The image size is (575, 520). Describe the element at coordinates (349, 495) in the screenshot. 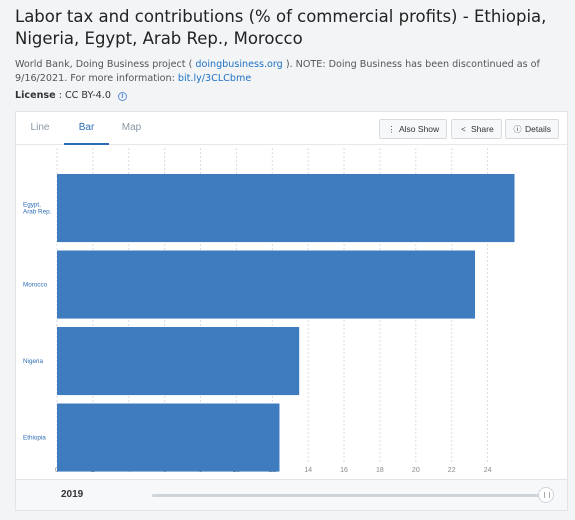

I see `timeline-track` at that location.